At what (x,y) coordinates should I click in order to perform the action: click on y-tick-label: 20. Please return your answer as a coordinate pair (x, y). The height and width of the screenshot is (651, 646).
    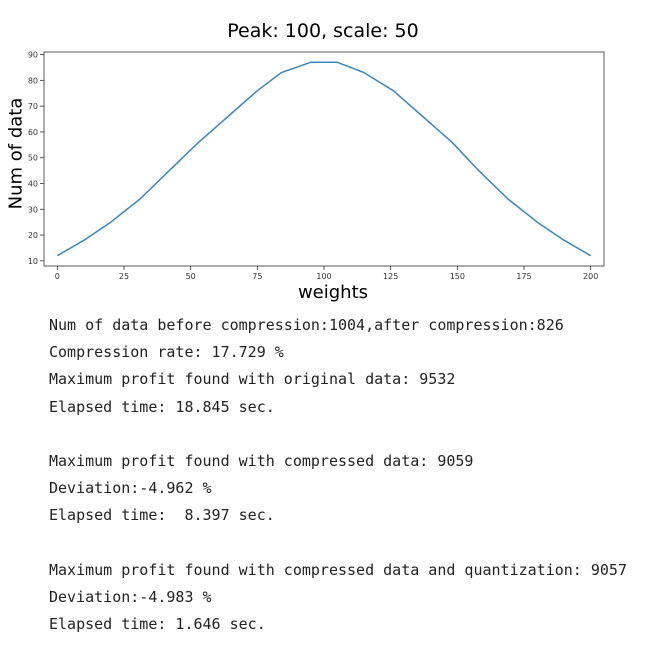
    Looking at the image, I should click on (33, 235).